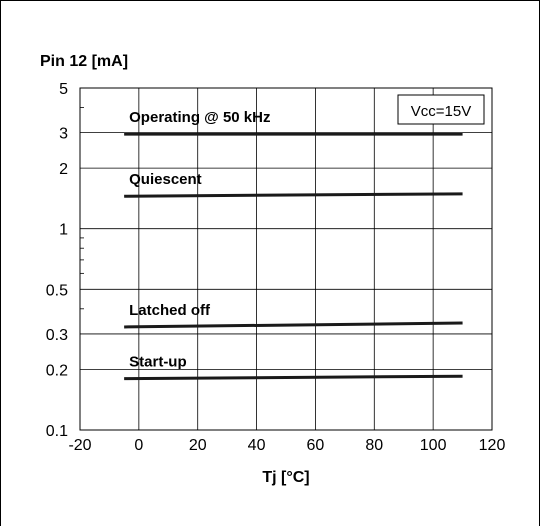 The image size is (540, 526). What do you see at coordinates (79, 445) in the screenshot?
I see `x-tick-label: -20` at bounding box center [79, 445].